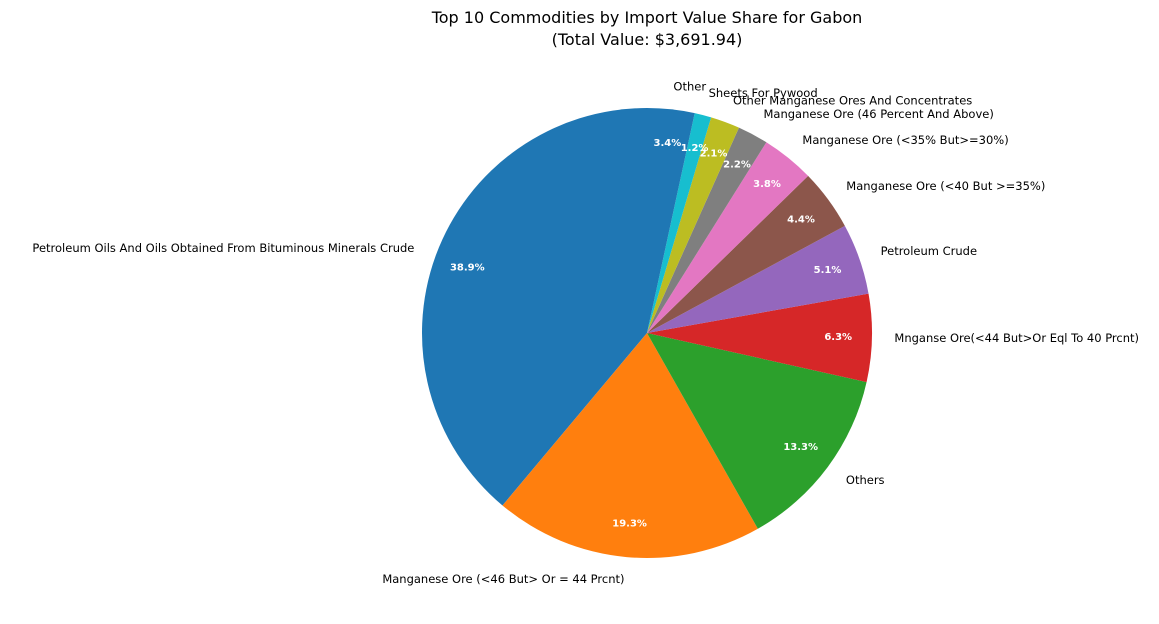  I want to click on slice-label: Sheets For Pywood, so click(763, 93).